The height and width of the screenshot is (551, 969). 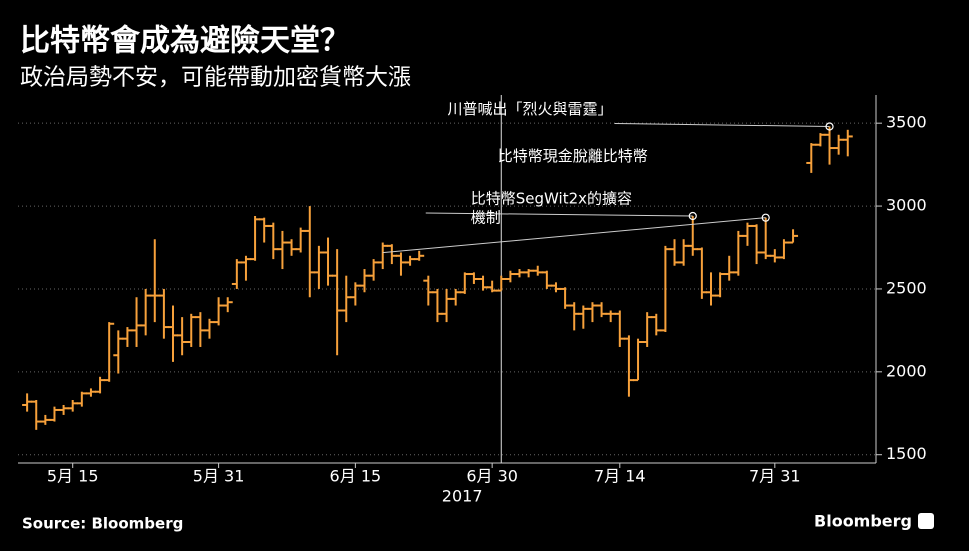 I want to click on x-year-label: 2017, so click(x=462, y=496).